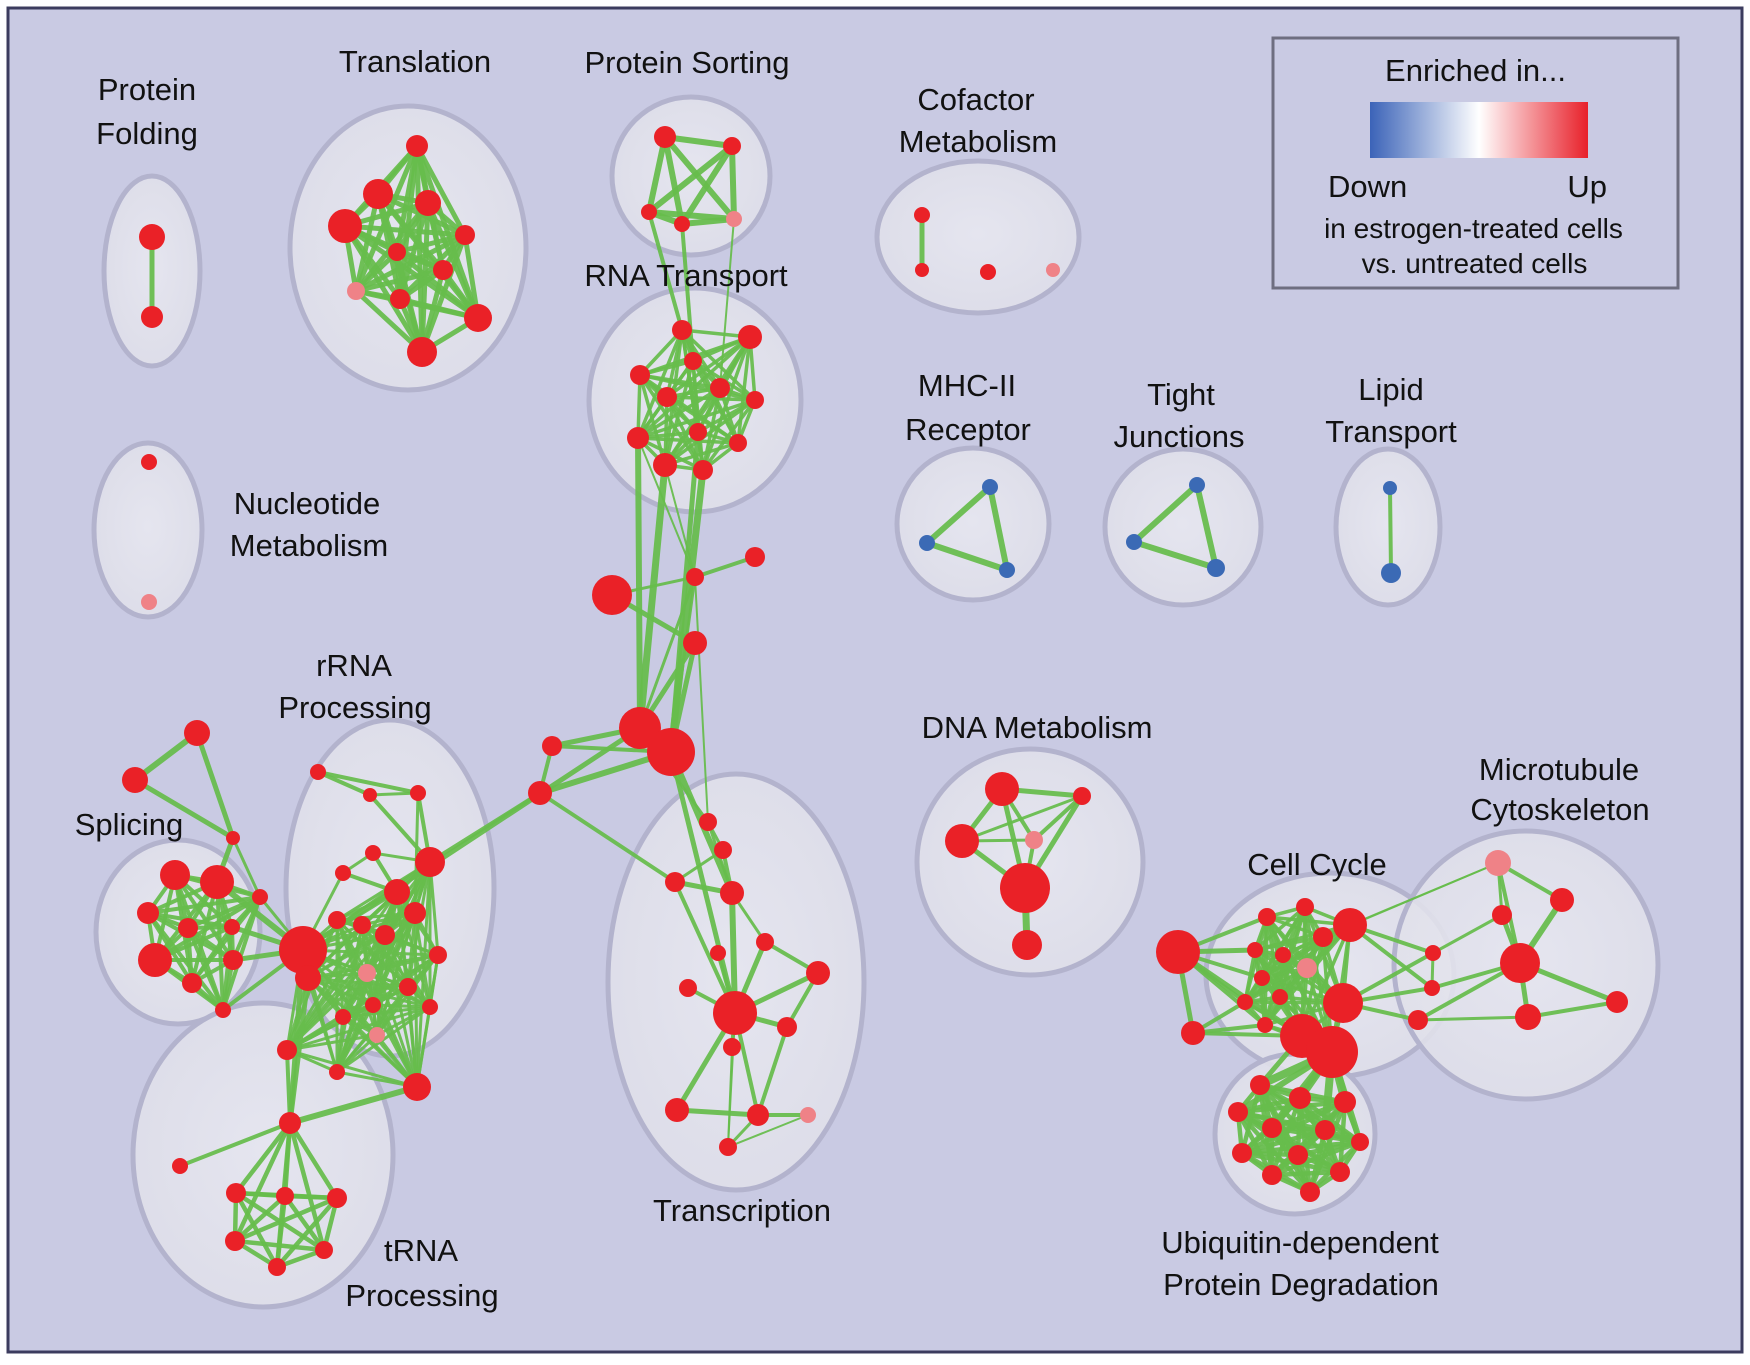  I want to click on edge-R7-R11, so click(710, 432).